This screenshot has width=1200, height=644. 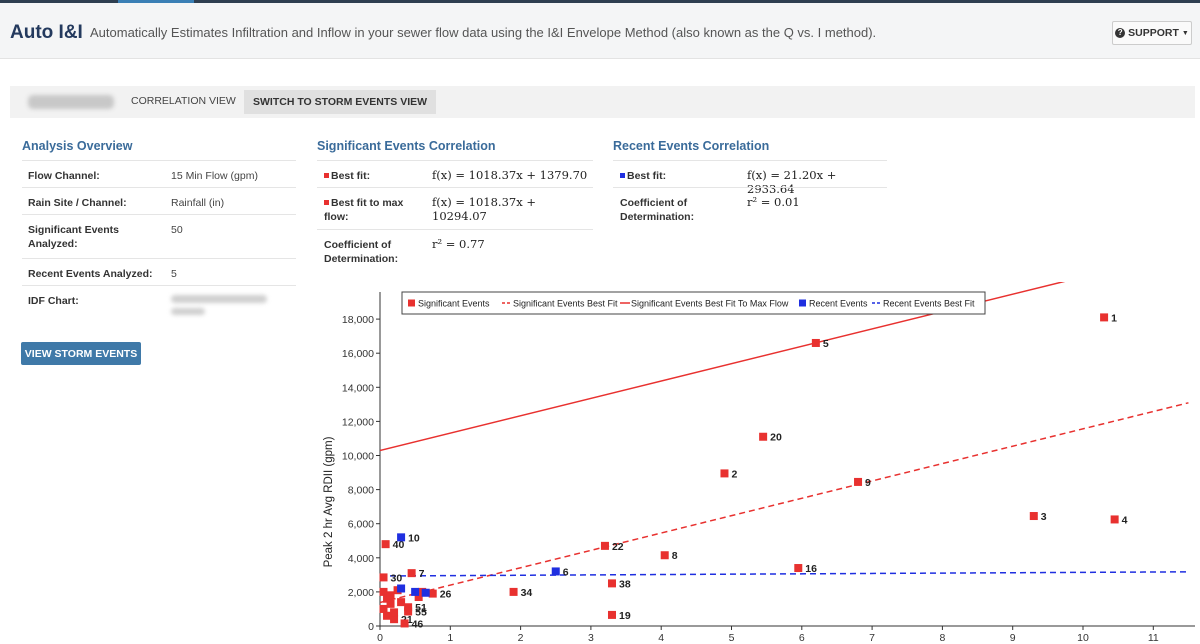 What do you see at coordinates (802, 303) in the screenshot?
I see `legend-marker` at bounding box center [802, 303].